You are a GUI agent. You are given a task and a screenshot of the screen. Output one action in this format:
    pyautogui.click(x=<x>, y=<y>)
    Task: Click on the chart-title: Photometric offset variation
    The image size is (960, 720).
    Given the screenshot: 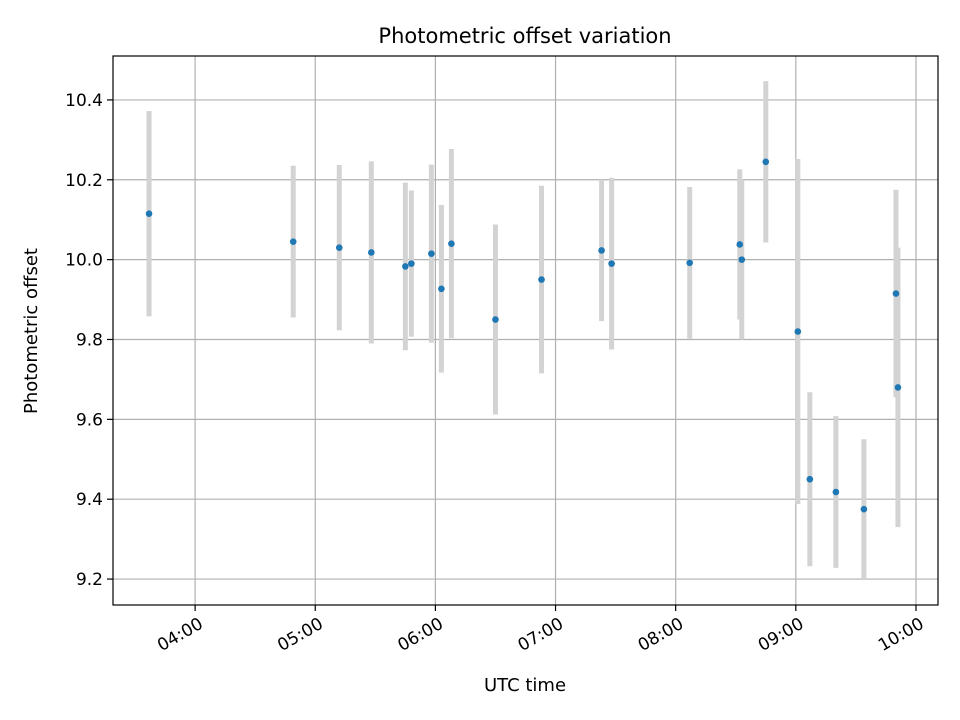 What is the action you would take?
    pyautogui.click(x=524, y=36)
    